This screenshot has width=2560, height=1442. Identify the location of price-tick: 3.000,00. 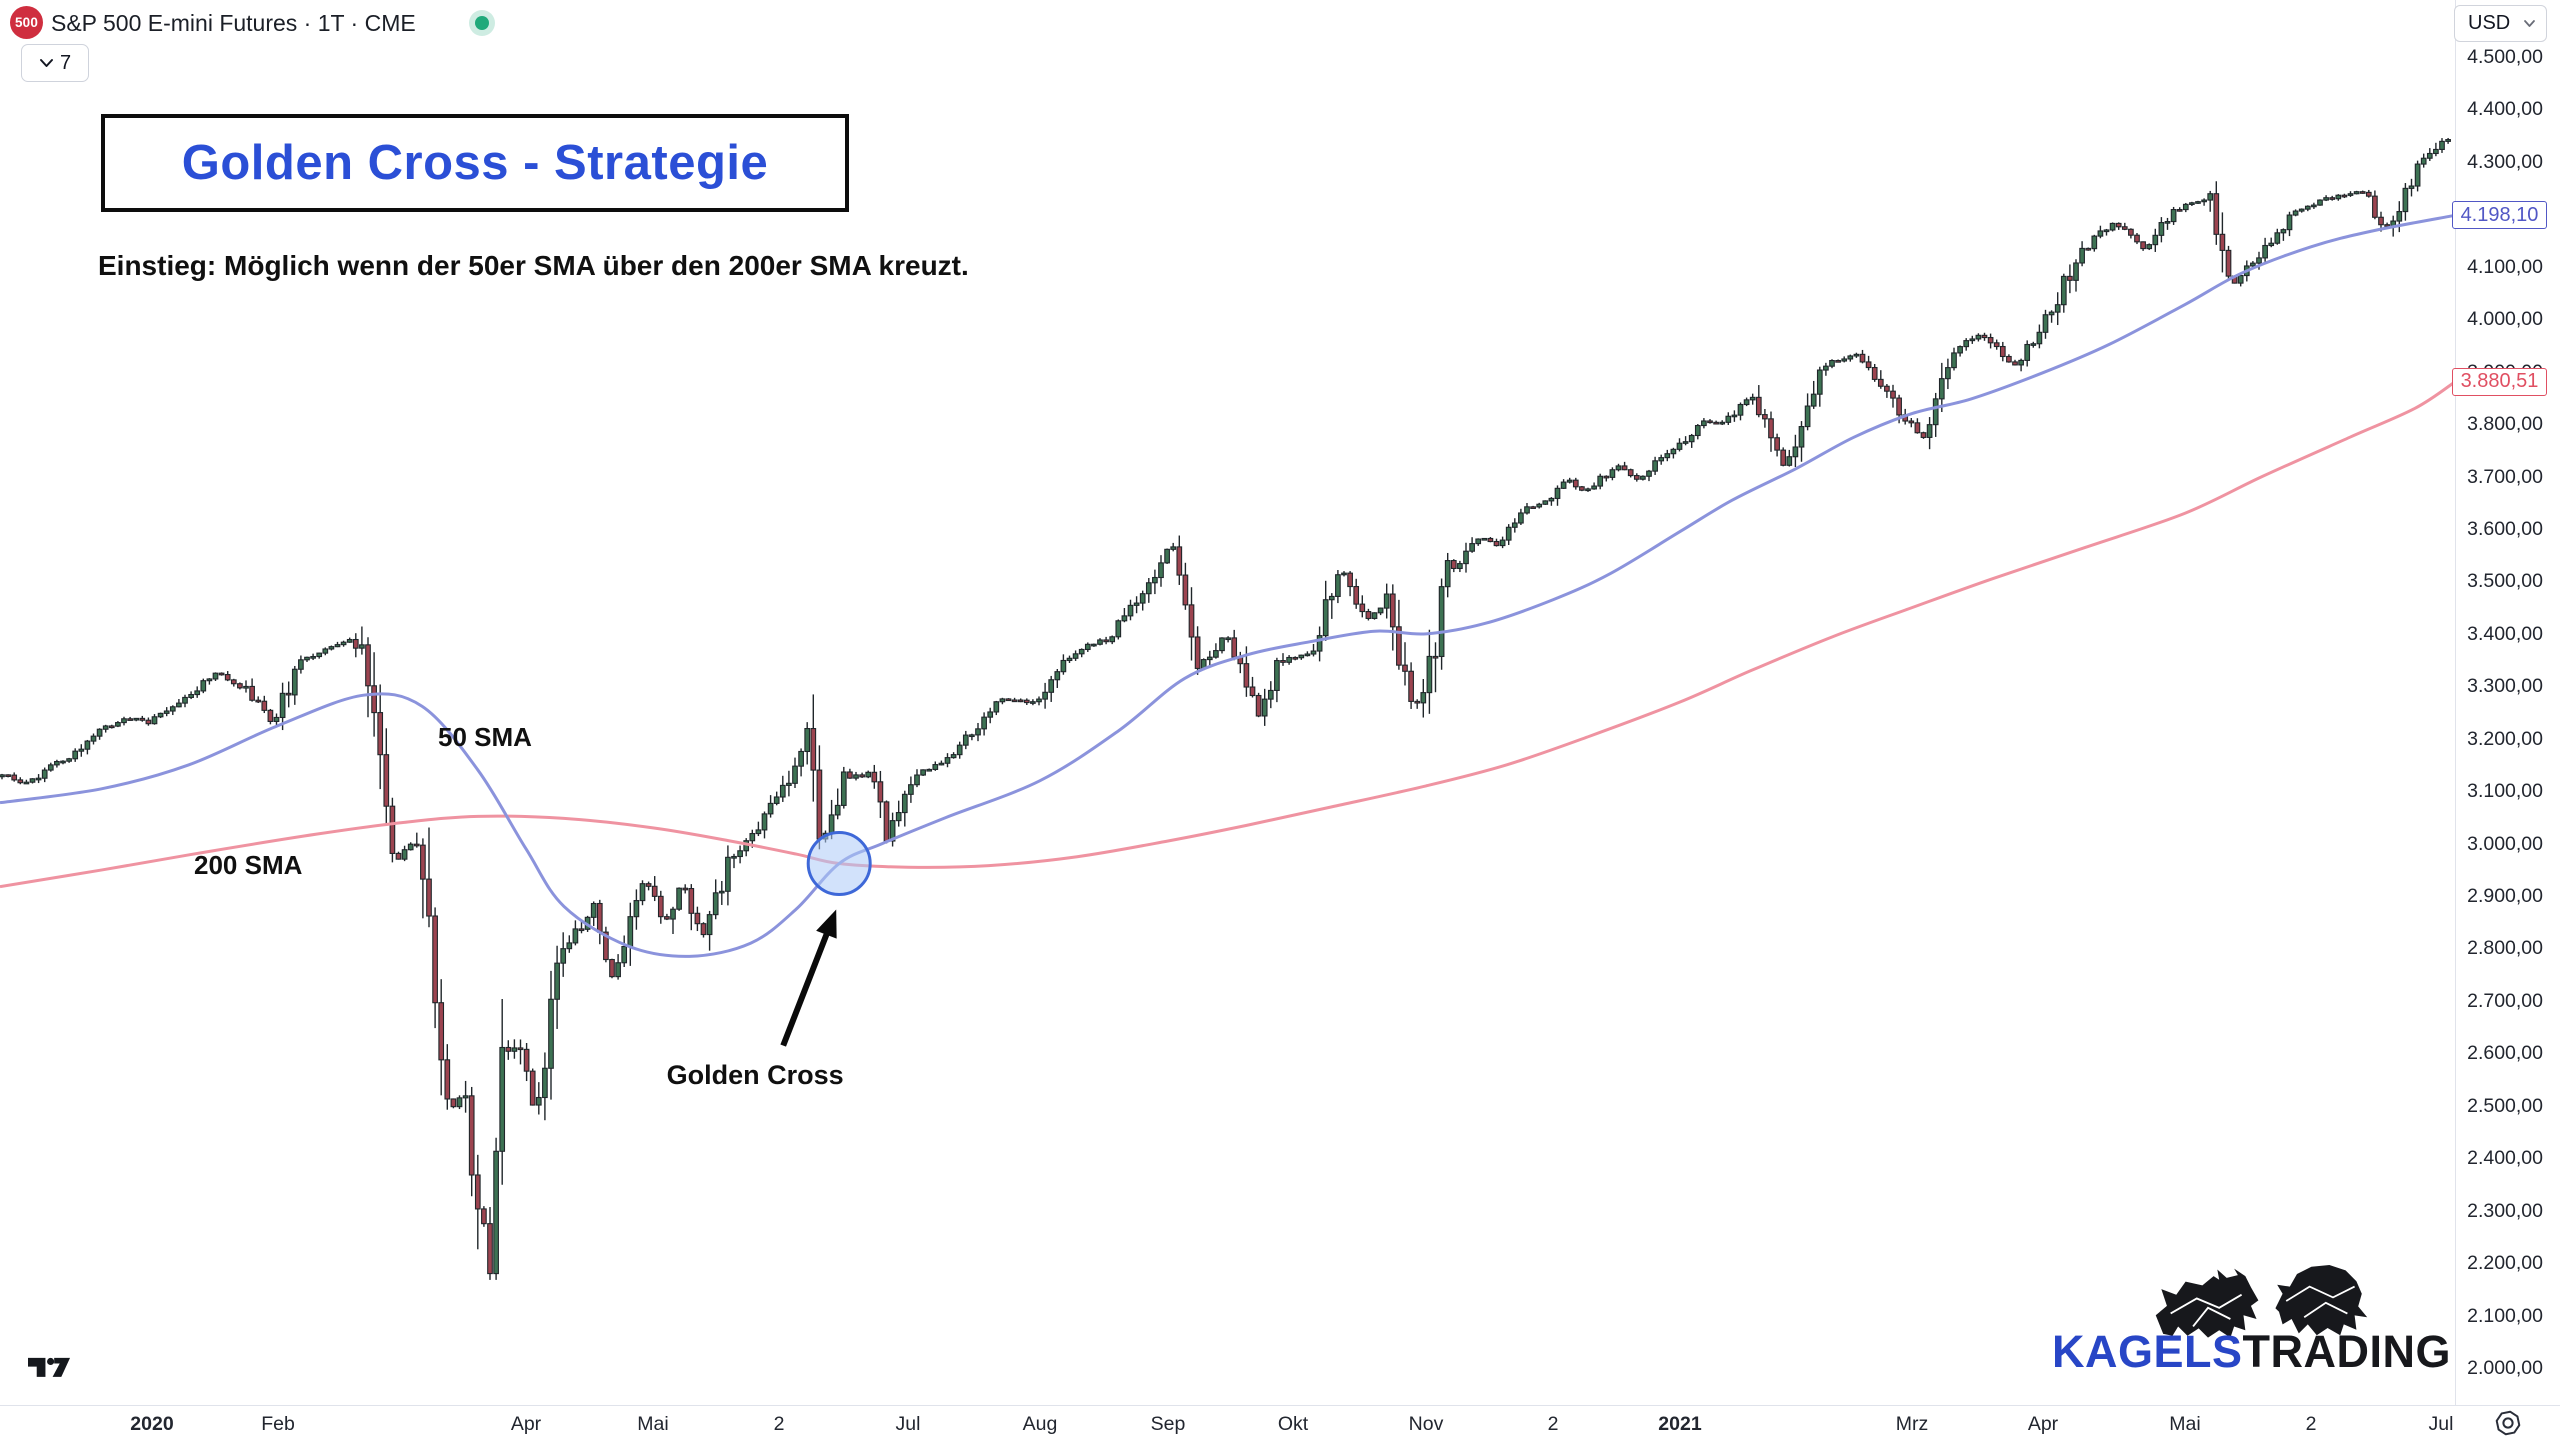
(2505, 843).